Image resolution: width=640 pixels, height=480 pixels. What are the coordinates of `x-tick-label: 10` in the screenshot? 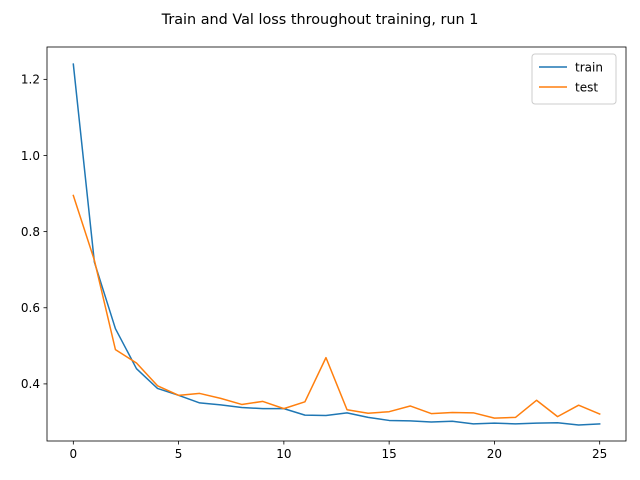 It's located at (283, 454).